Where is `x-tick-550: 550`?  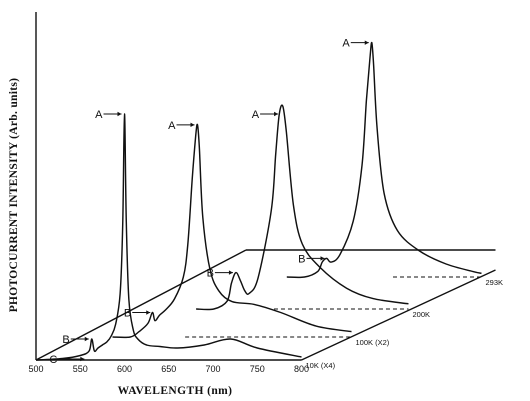 x-tick-550: 550 is located at coordinates (80, 369).